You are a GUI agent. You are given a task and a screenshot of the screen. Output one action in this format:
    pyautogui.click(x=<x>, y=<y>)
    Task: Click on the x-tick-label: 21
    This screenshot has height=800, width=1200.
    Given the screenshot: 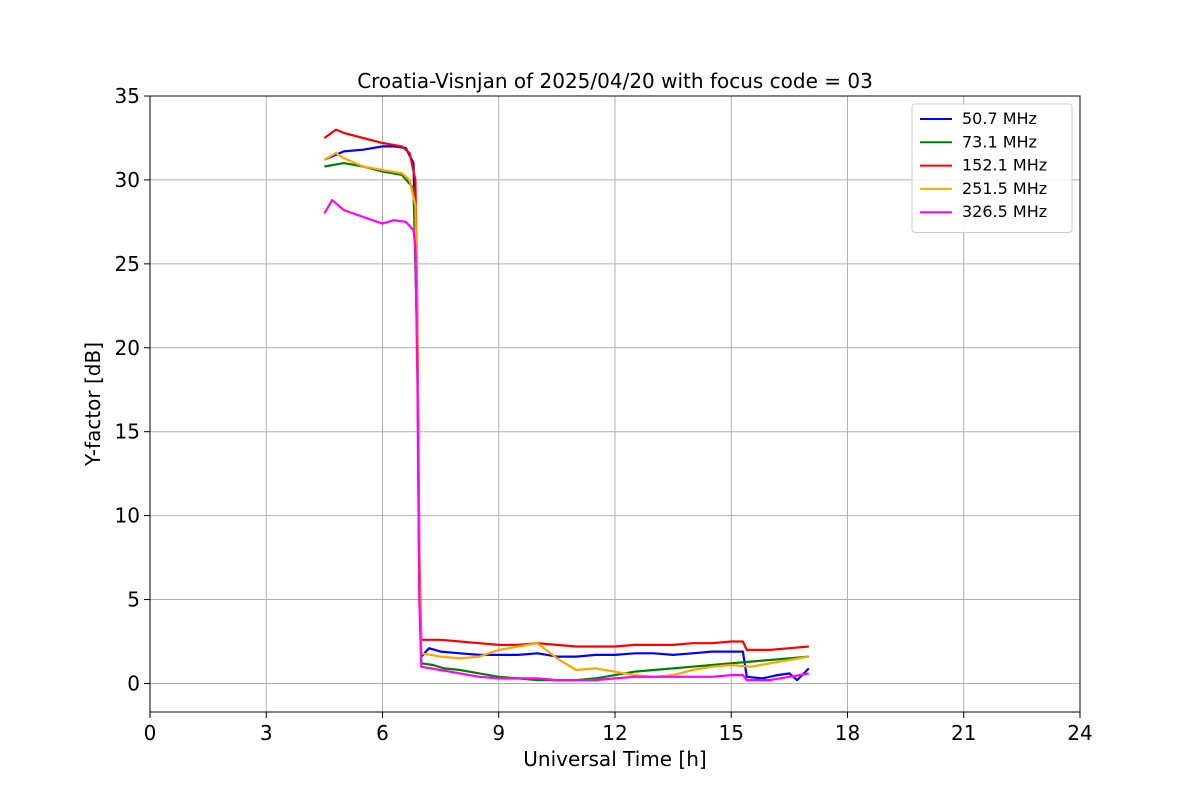 What is the action you would take?
    pyautogui.click(x=963, y=733)
    